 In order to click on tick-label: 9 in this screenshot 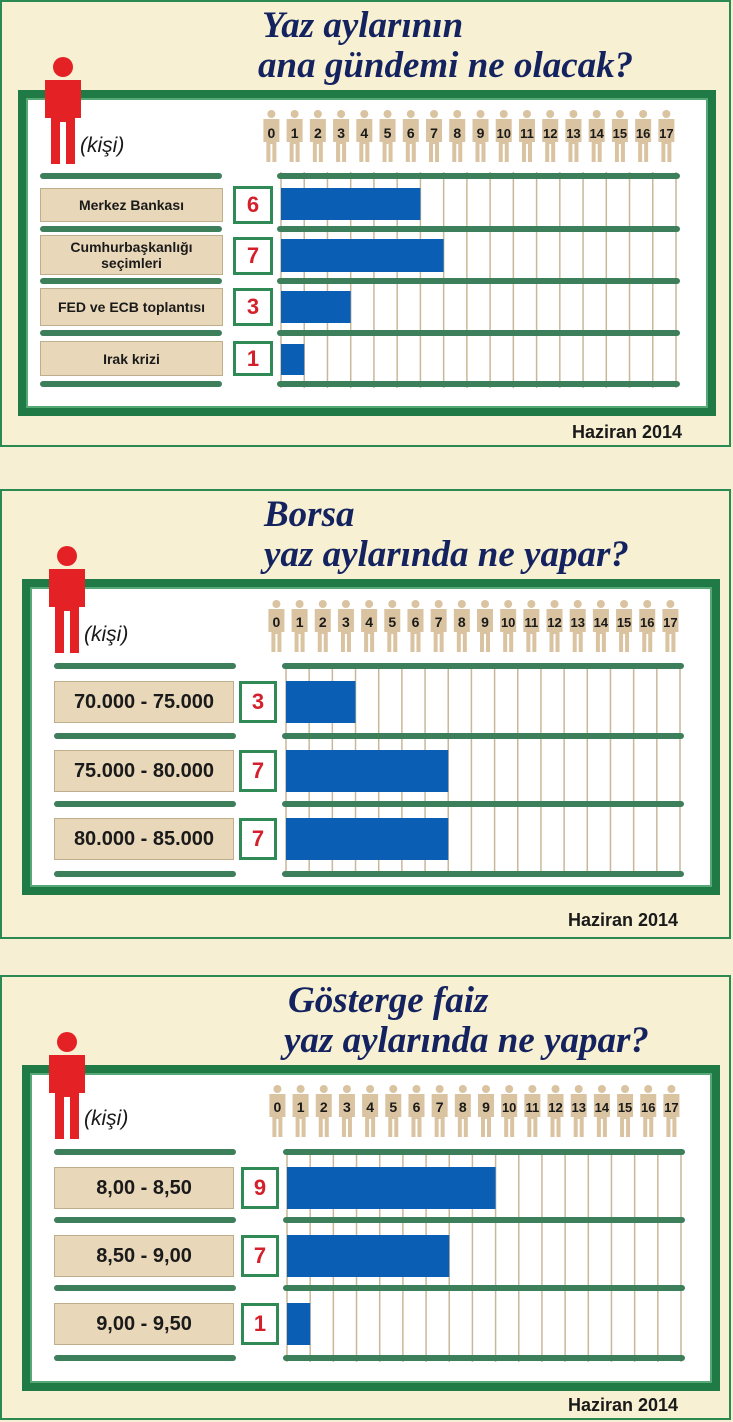, I will do `click(481, 133)`.